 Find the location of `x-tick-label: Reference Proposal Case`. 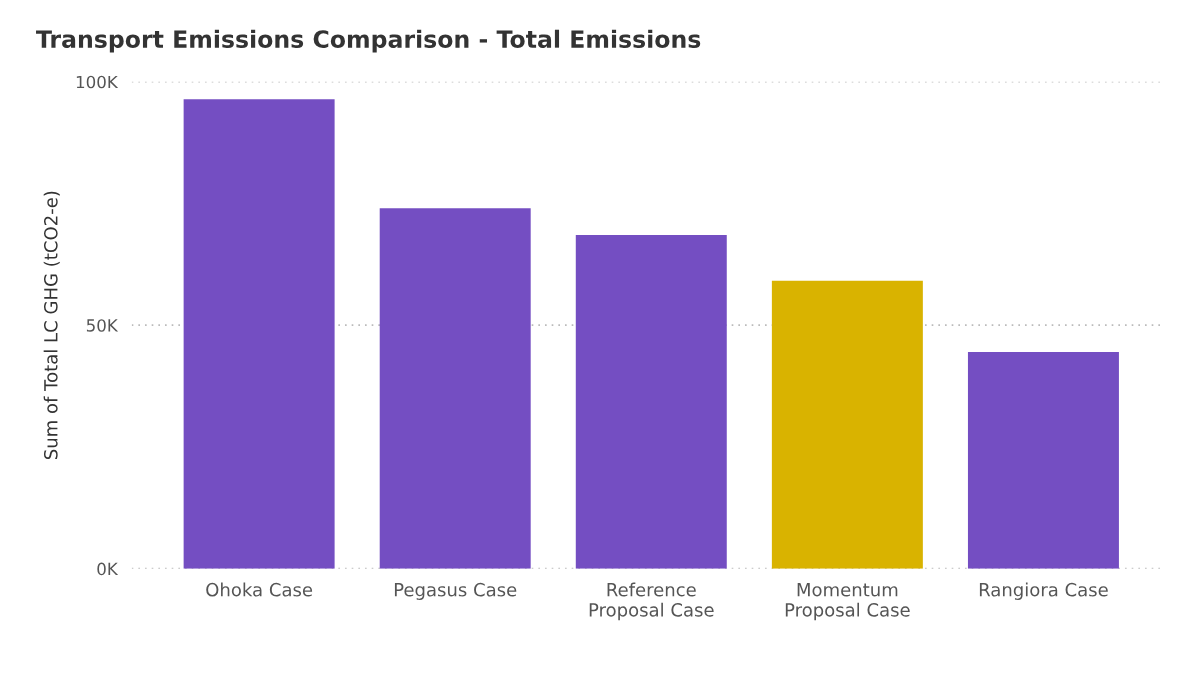

x-tick-label: Reference Proposal Case is located at coordinates (651, 601).